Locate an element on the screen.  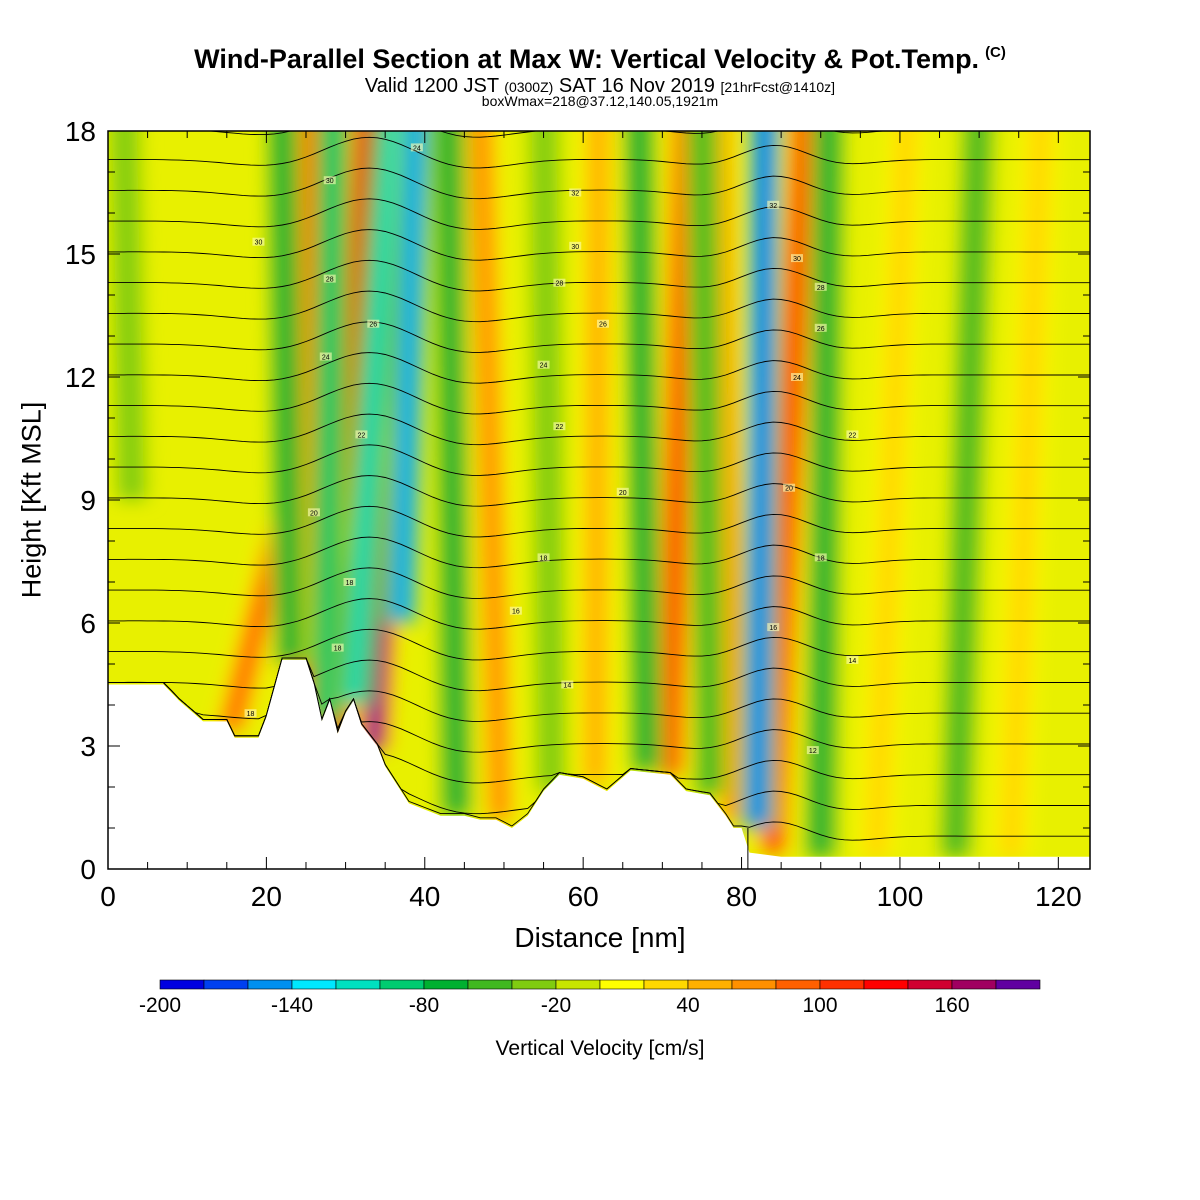
copyright-mark: (C) is located at coordinates (995, 52).